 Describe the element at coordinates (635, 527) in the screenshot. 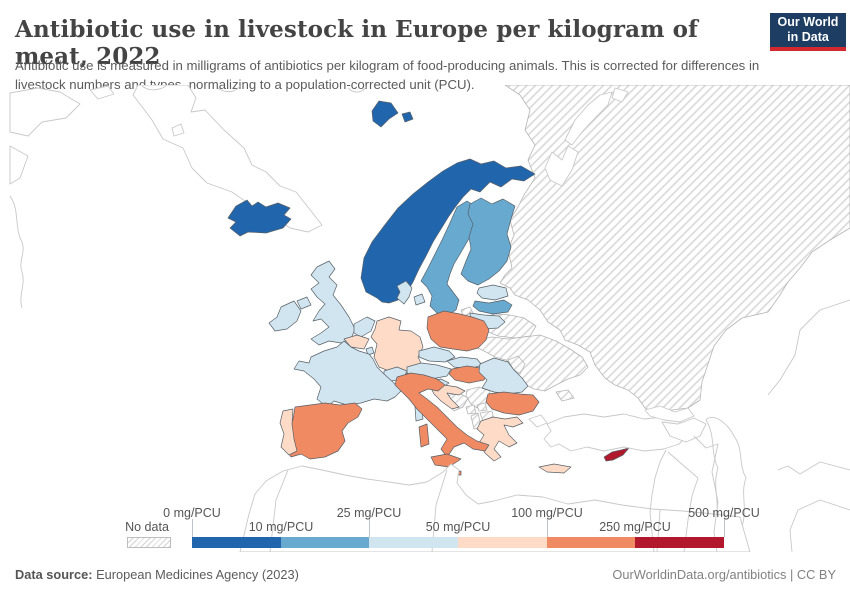

I see `legend-tick-label-5: 250 mg/PCU` at that location.